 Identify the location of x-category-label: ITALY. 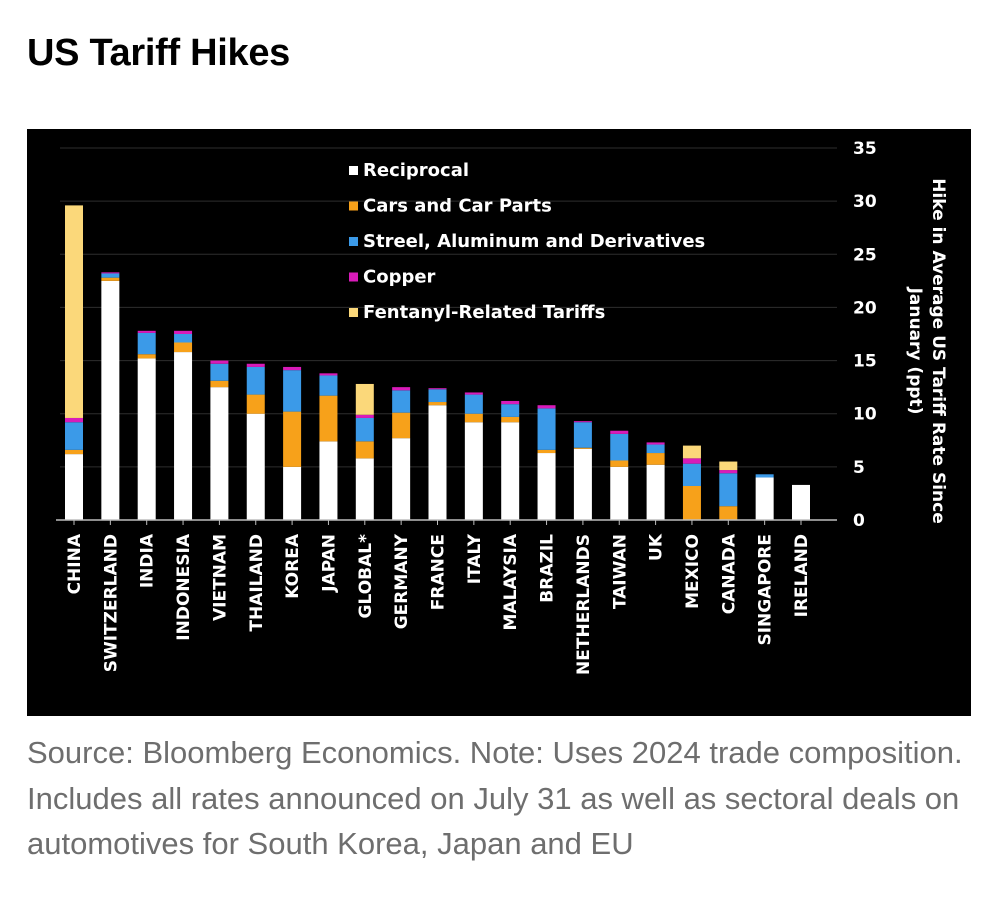
(475, 558).